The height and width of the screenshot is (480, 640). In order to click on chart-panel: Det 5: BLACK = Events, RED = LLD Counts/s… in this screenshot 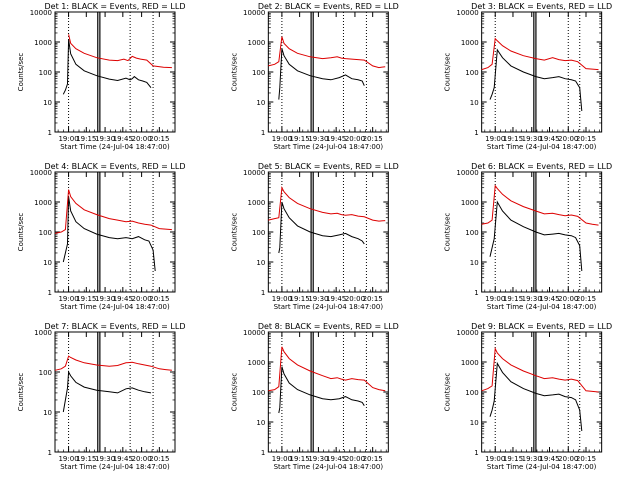, I will do `click(314, 236)`.